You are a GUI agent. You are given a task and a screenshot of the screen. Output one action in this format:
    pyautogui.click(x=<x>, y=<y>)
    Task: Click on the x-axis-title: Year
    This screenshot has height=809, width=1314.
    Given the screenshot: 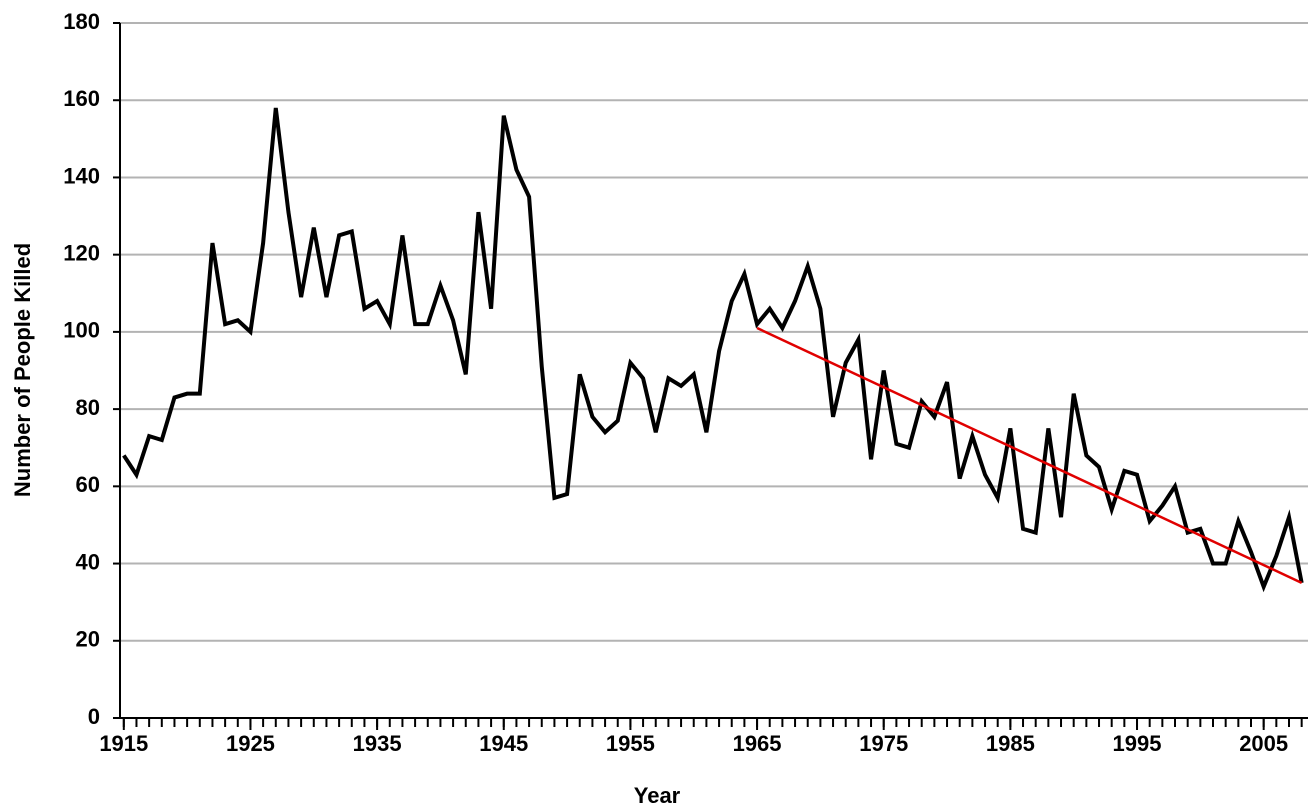 What is the action you would take?
    pyautogui.click(x=657, y=795)
    